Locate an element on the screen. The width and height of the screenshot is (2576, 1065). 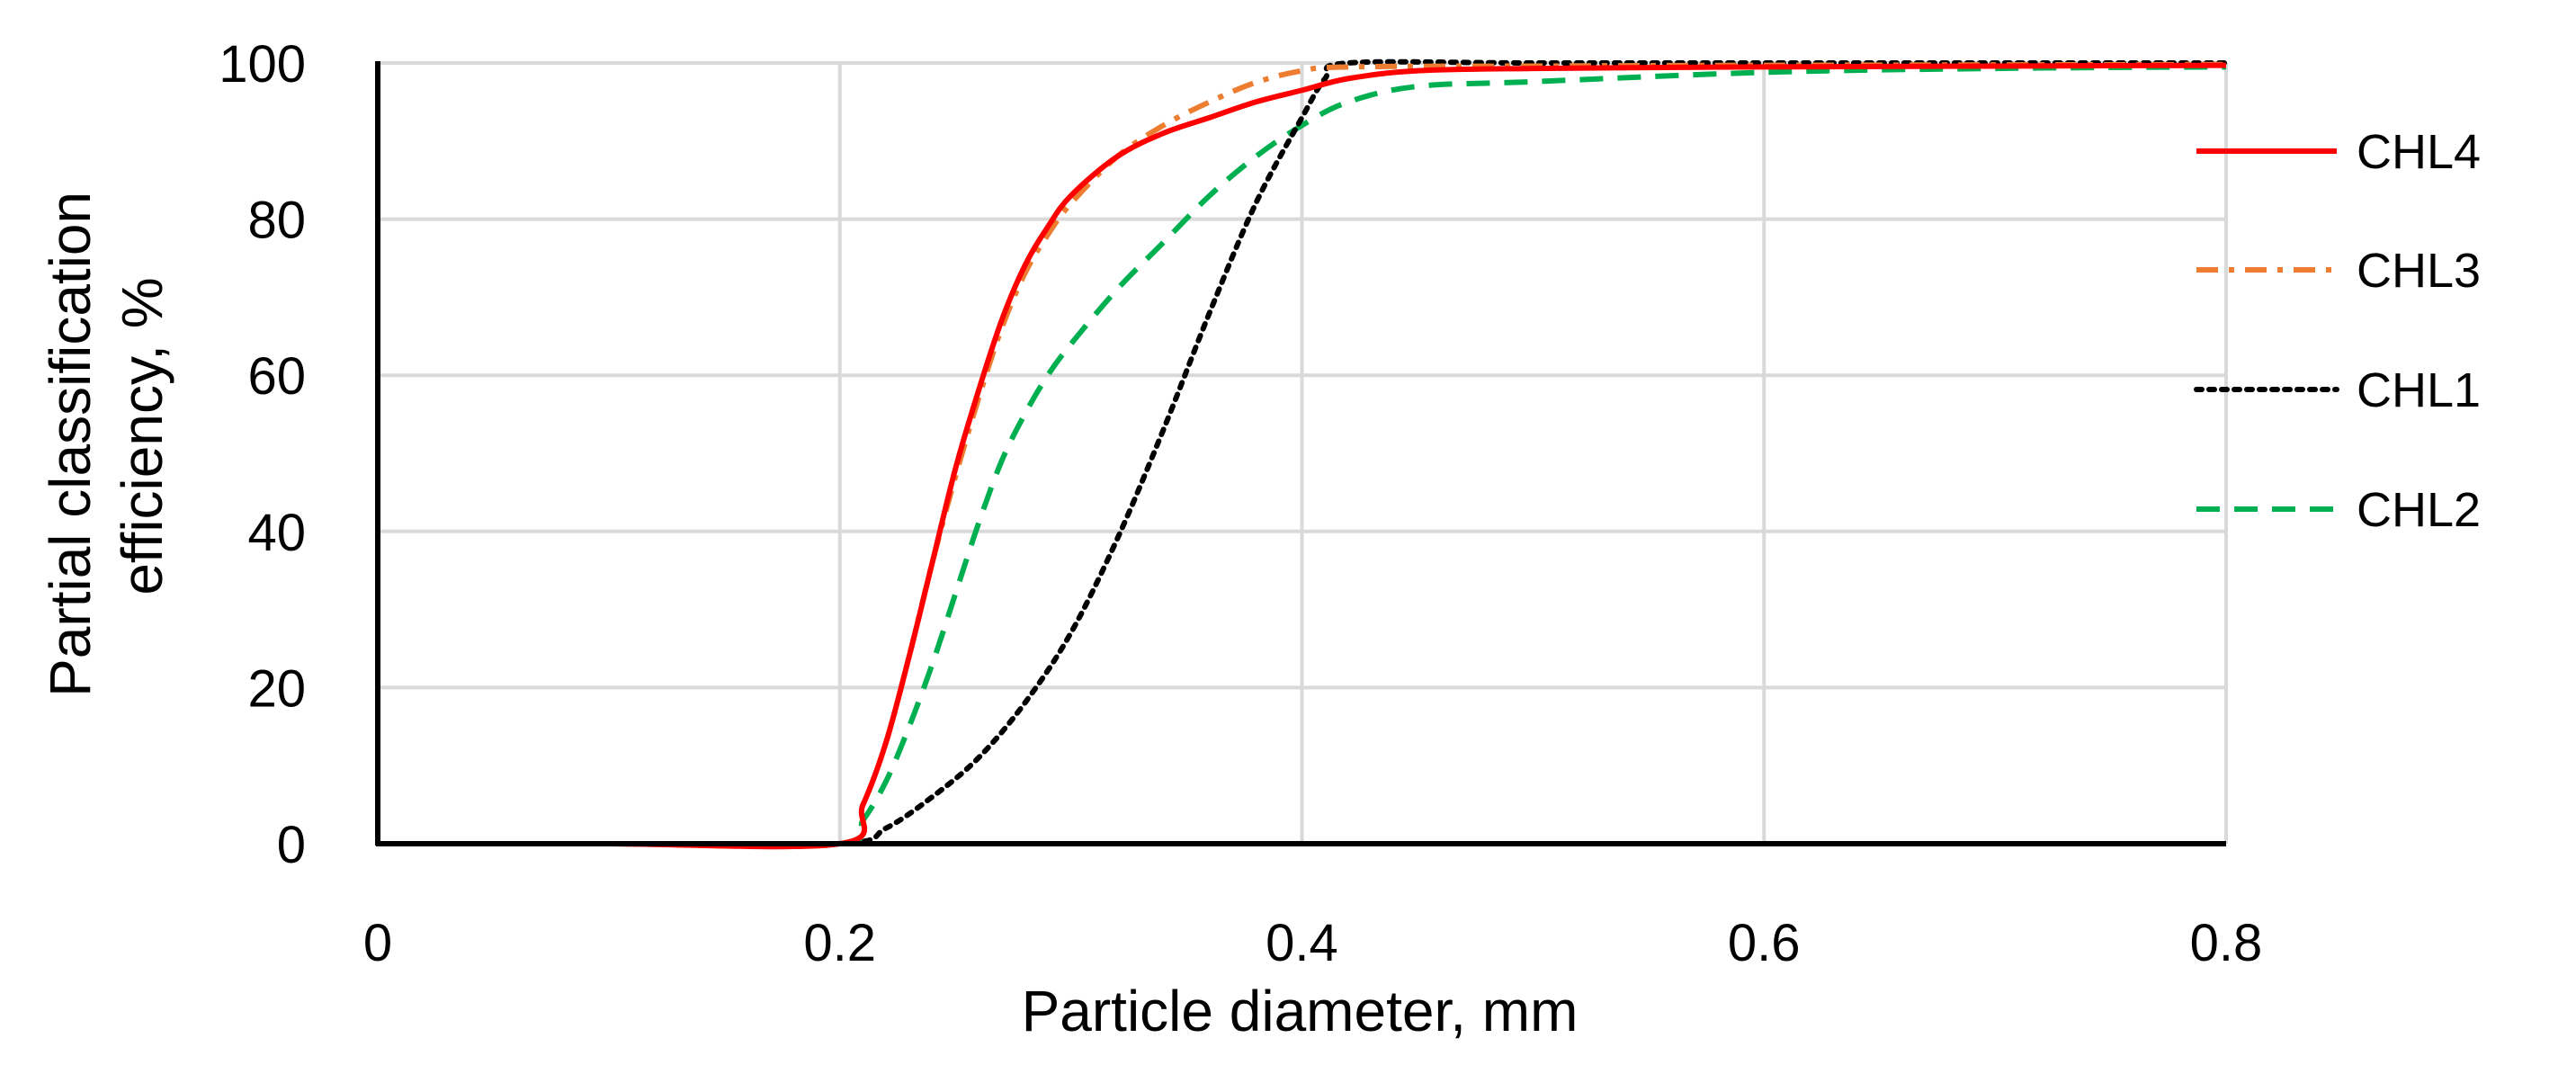
legend-label-chl2: CHL2 is located at coordinates (2419, 510).